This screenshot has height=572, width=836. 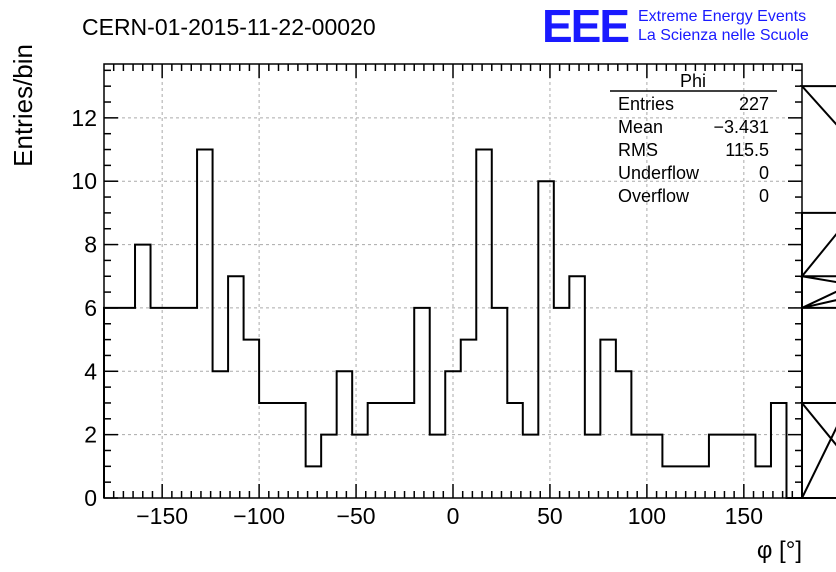 I want to click on stats-row-label: Entries, so click(x=646, y=104).